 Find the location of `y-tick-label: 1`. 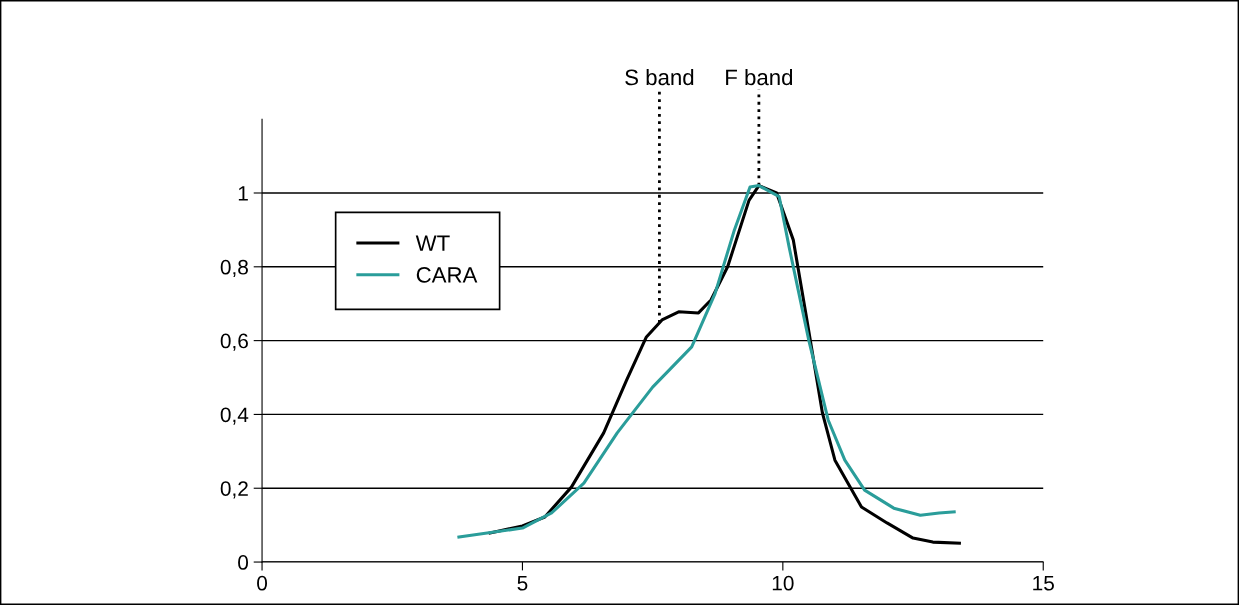

y-tick-label: 1 is located at coordinates (243, 193).